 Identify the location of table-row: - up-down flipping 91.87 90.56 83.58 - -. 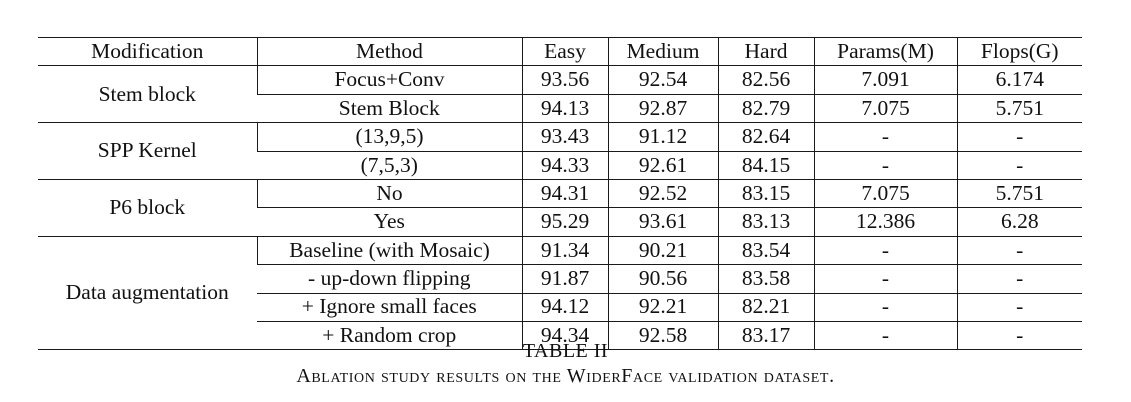
(560, 279).